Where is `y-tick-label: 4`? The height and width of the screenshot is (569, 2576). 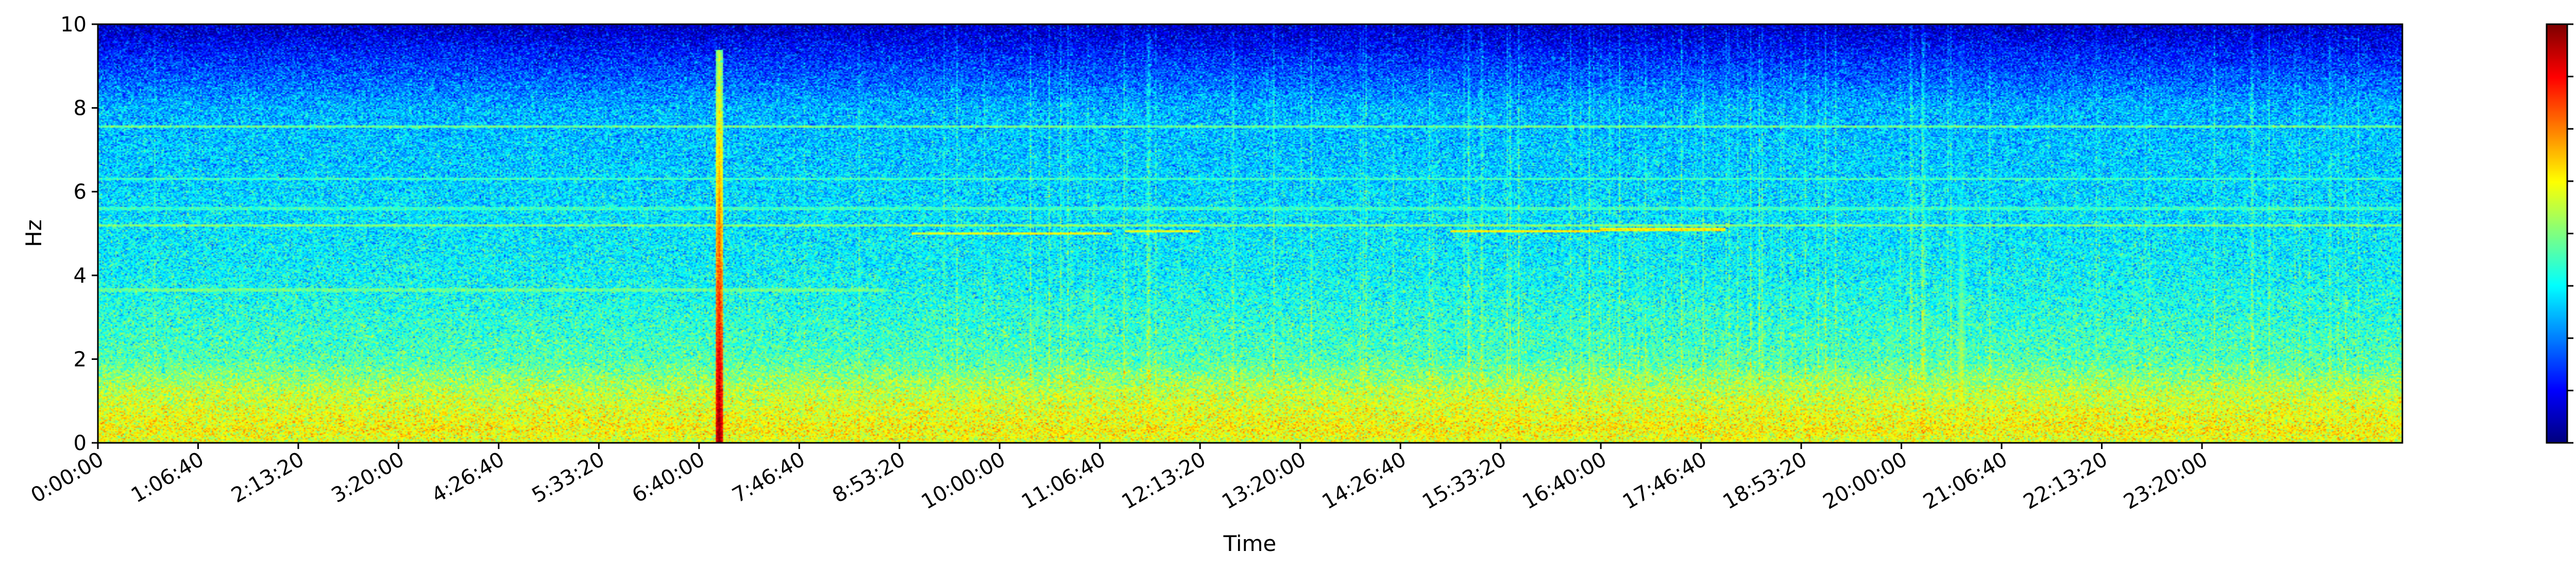 y-tick-label: 4 is located at coordinates (80, 276).